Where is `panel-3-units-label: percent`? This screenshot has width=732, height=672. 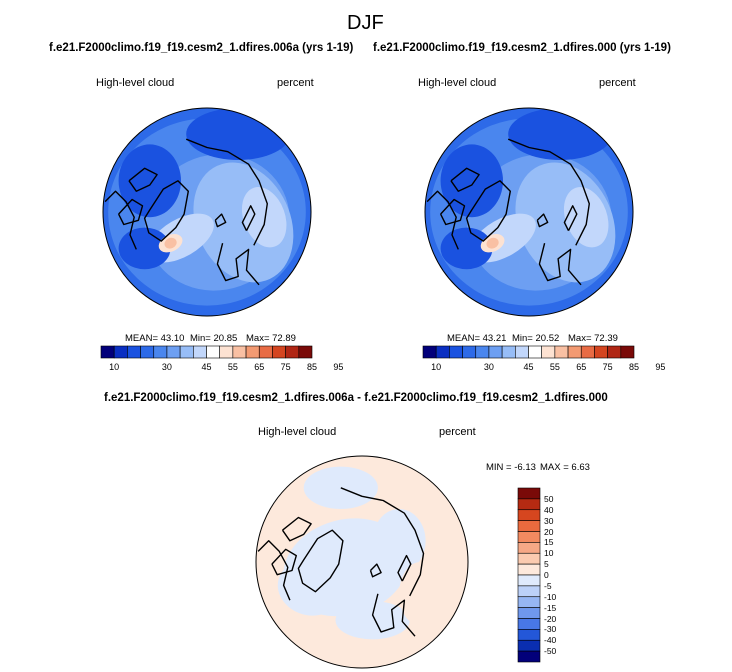 panel-3-units-label: percent is located at coordinates (457, 432).